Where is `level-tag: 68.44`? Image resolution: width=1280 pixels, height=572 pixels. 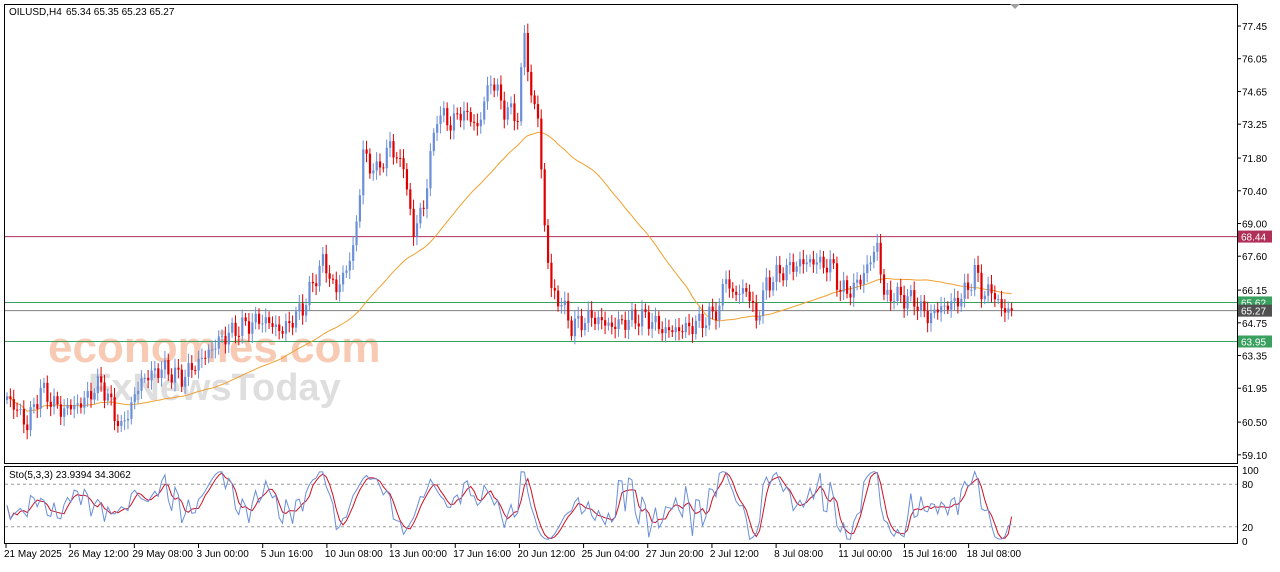 level-tag: 68.44 is located at coordinates (1255, 237).